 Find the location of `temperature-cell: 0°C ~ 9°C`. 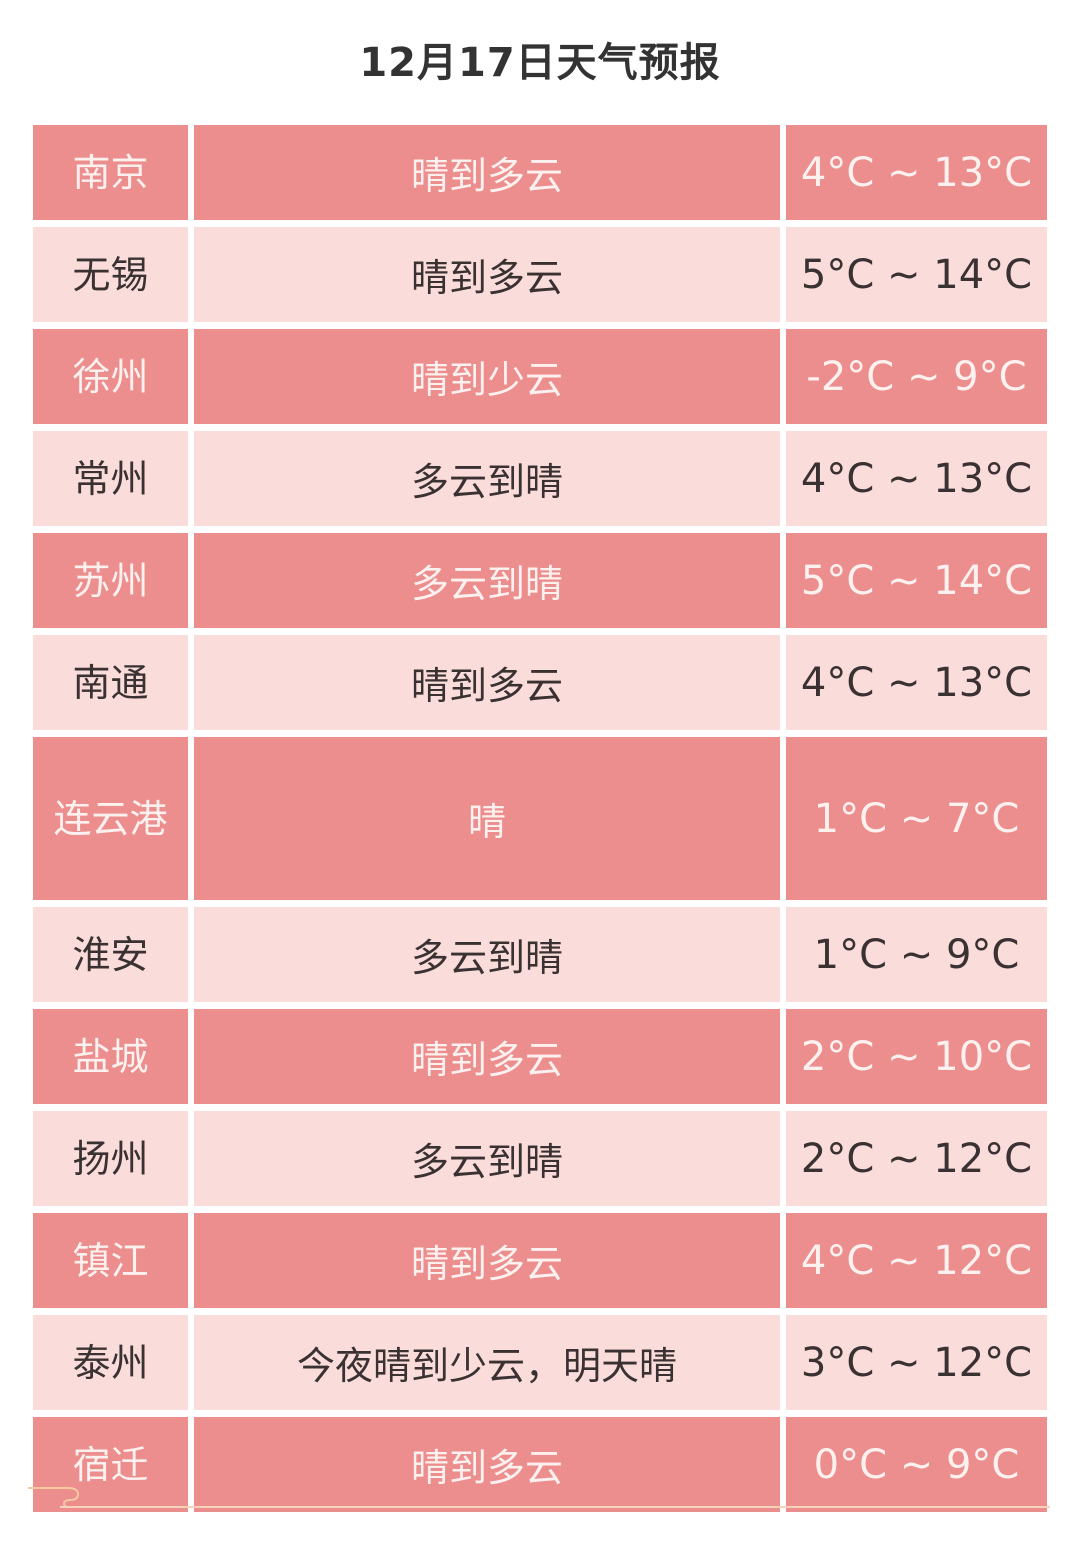

temperature-cell: 0°C ~ 9°C is located at coordinates (916, 1464).